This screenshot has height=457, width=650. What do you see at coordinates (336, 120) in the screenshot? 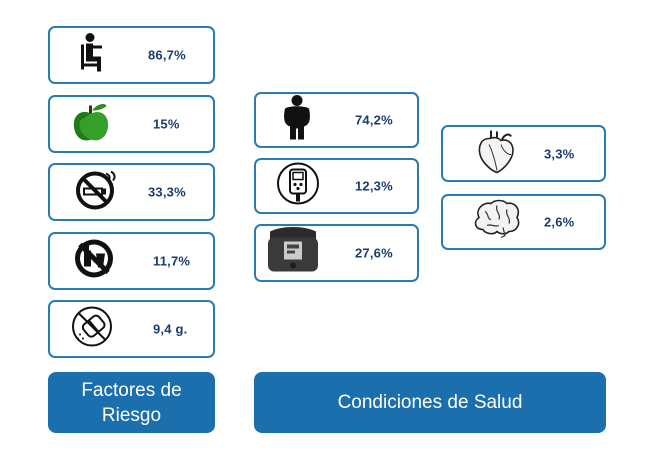
I see `condition-card-obesity: 74,2%` at bounding box center [336, 120].